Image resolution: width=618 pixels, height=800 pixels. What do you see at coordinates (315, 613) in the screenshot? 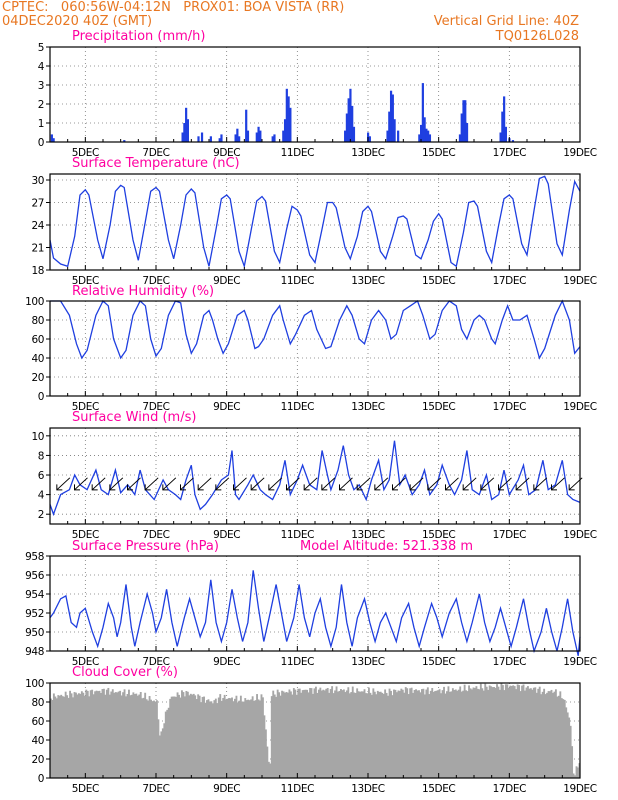
I see `pressure-line` at bounding box center [315, 613].